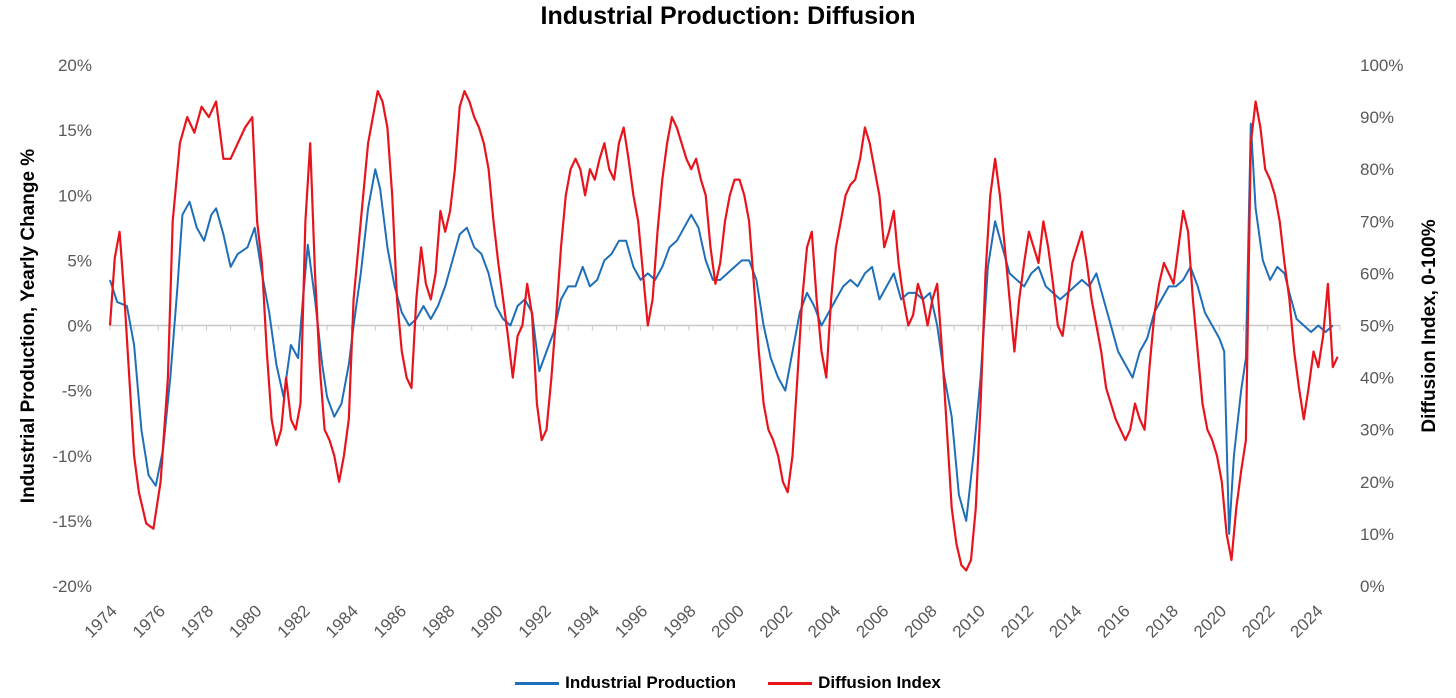 The image size is (1456, 698). I want to click on legend-label: Industrial Production, so click(651, 682).